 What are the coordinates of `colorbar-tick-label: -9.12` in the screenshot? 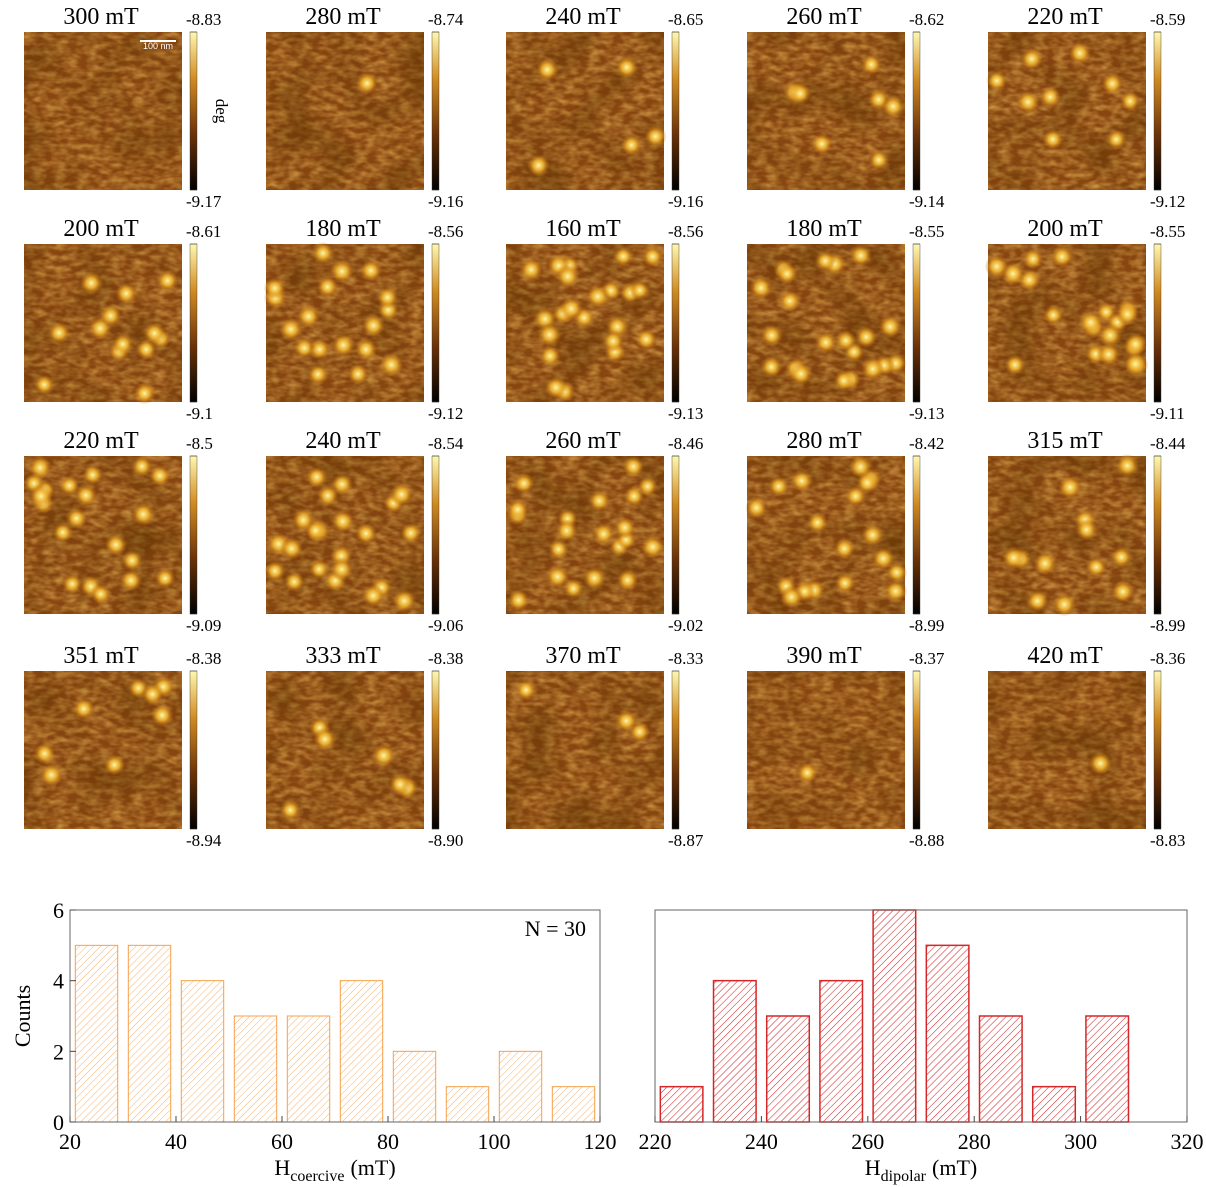 It's located at (445, 413).